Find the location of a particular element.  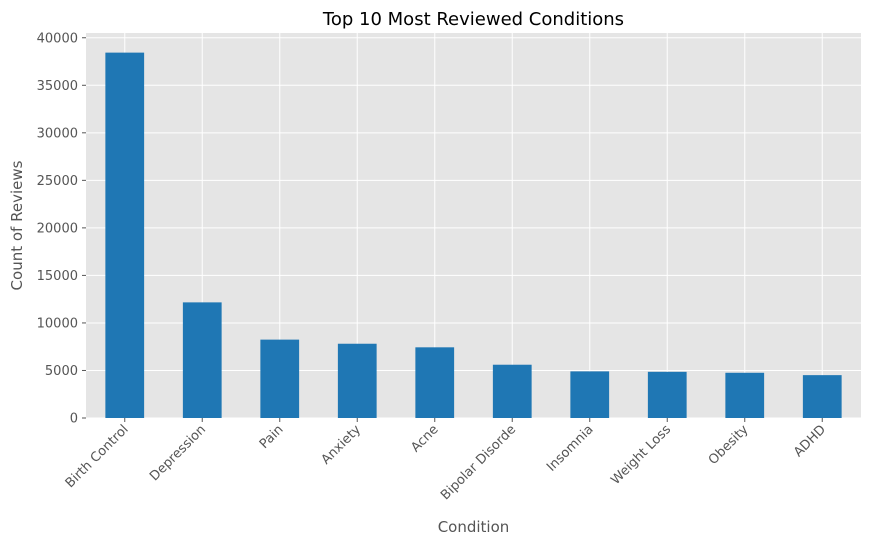

bar-adhd is located at coordinates (822, 396).